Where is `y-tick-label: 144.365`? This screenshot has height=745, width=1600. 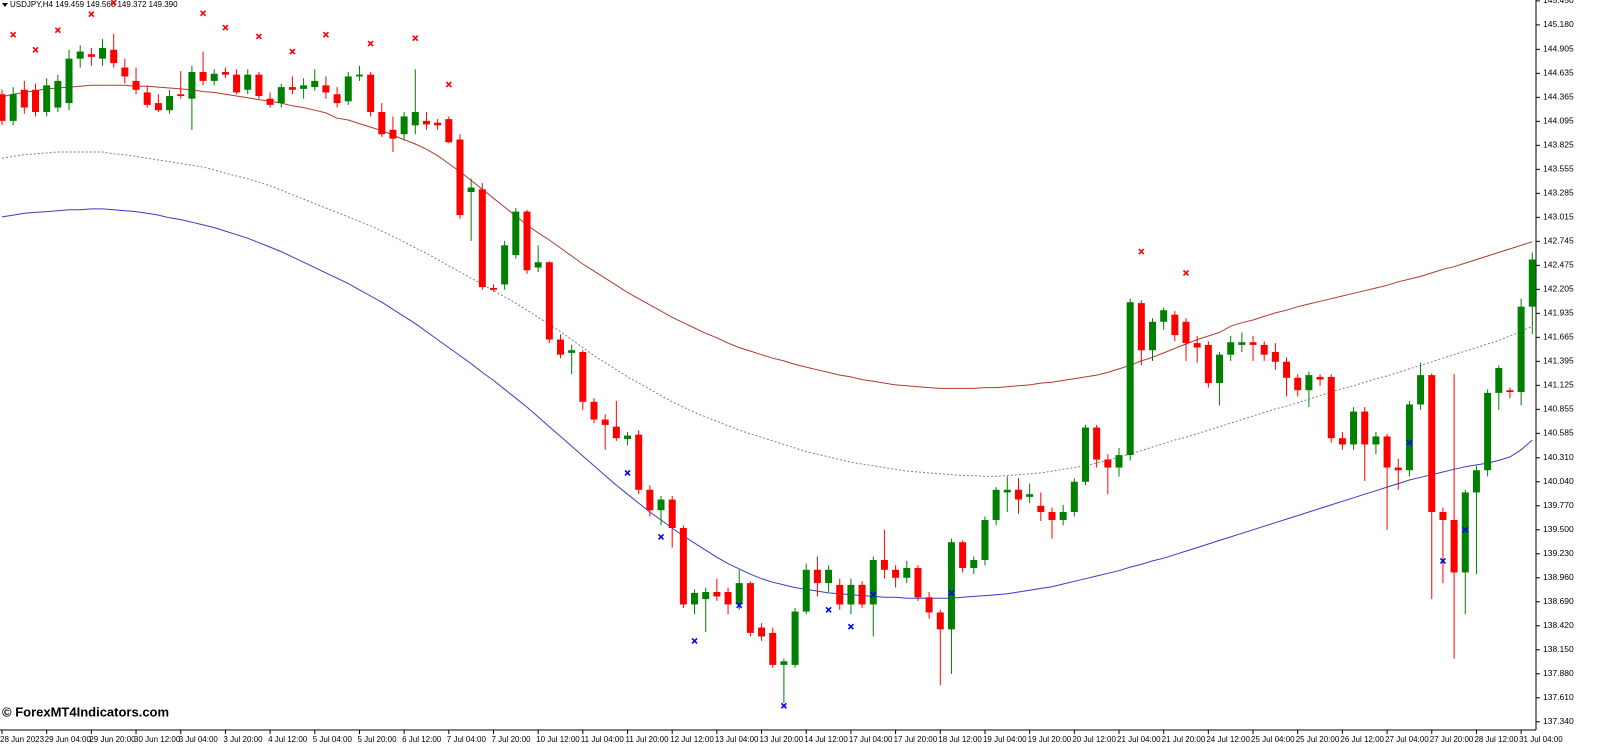 y-tick-label: 144.365 is located at coordinates (1558, 97).